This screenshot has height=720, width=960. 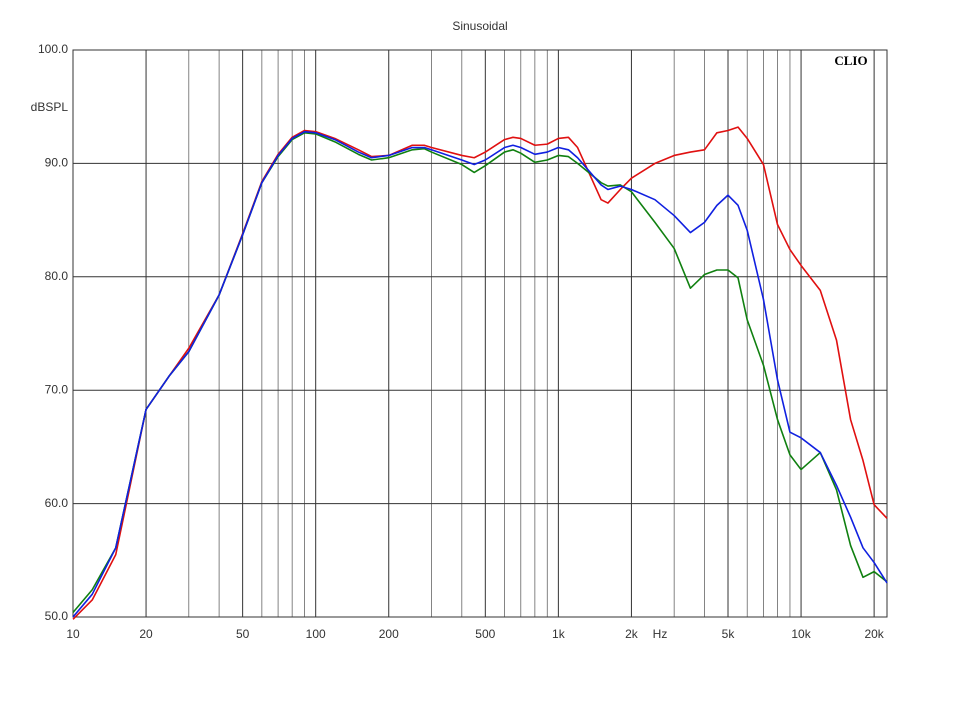 What do you see at coordinates (729, 634) in the screenshot?
I see `x-tick-label: 5k` at bounding box center [729, 634].